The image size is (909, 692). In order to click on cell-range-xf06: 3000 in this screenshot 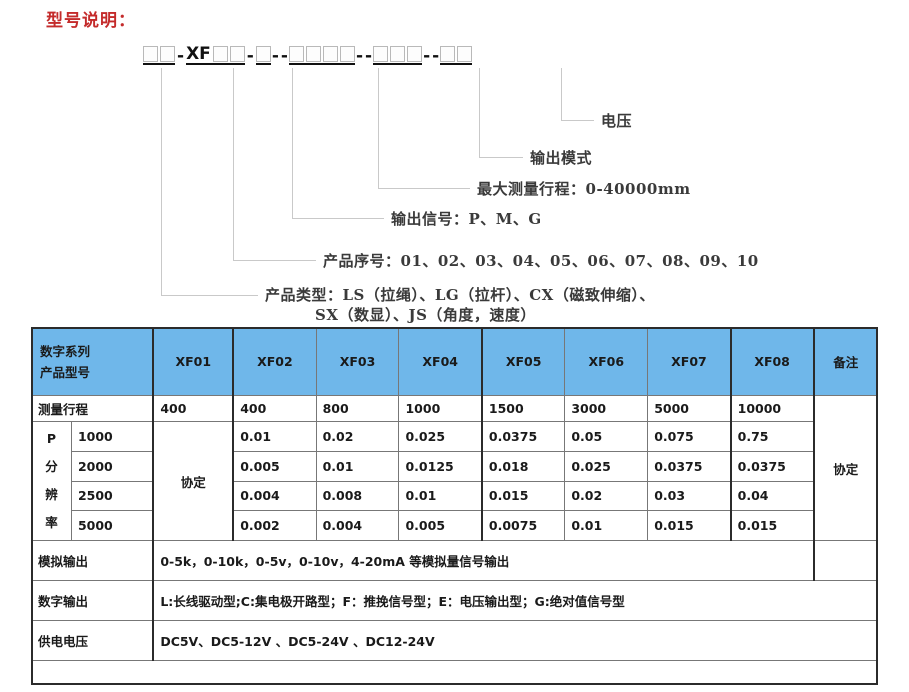, I will do `click(606, 408)`.